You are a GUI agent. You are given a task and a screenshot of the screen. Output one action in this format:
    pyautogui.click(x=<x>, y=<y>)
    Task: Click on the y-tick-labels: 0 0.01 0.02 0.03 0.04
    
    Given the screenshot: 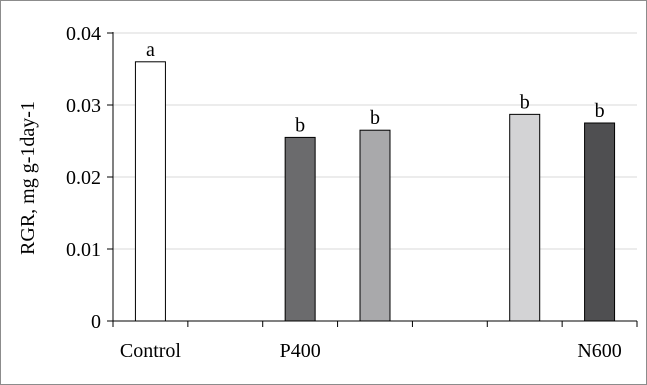 What is the action you would take?
    pyautogui.click(x=83, y=178)
    